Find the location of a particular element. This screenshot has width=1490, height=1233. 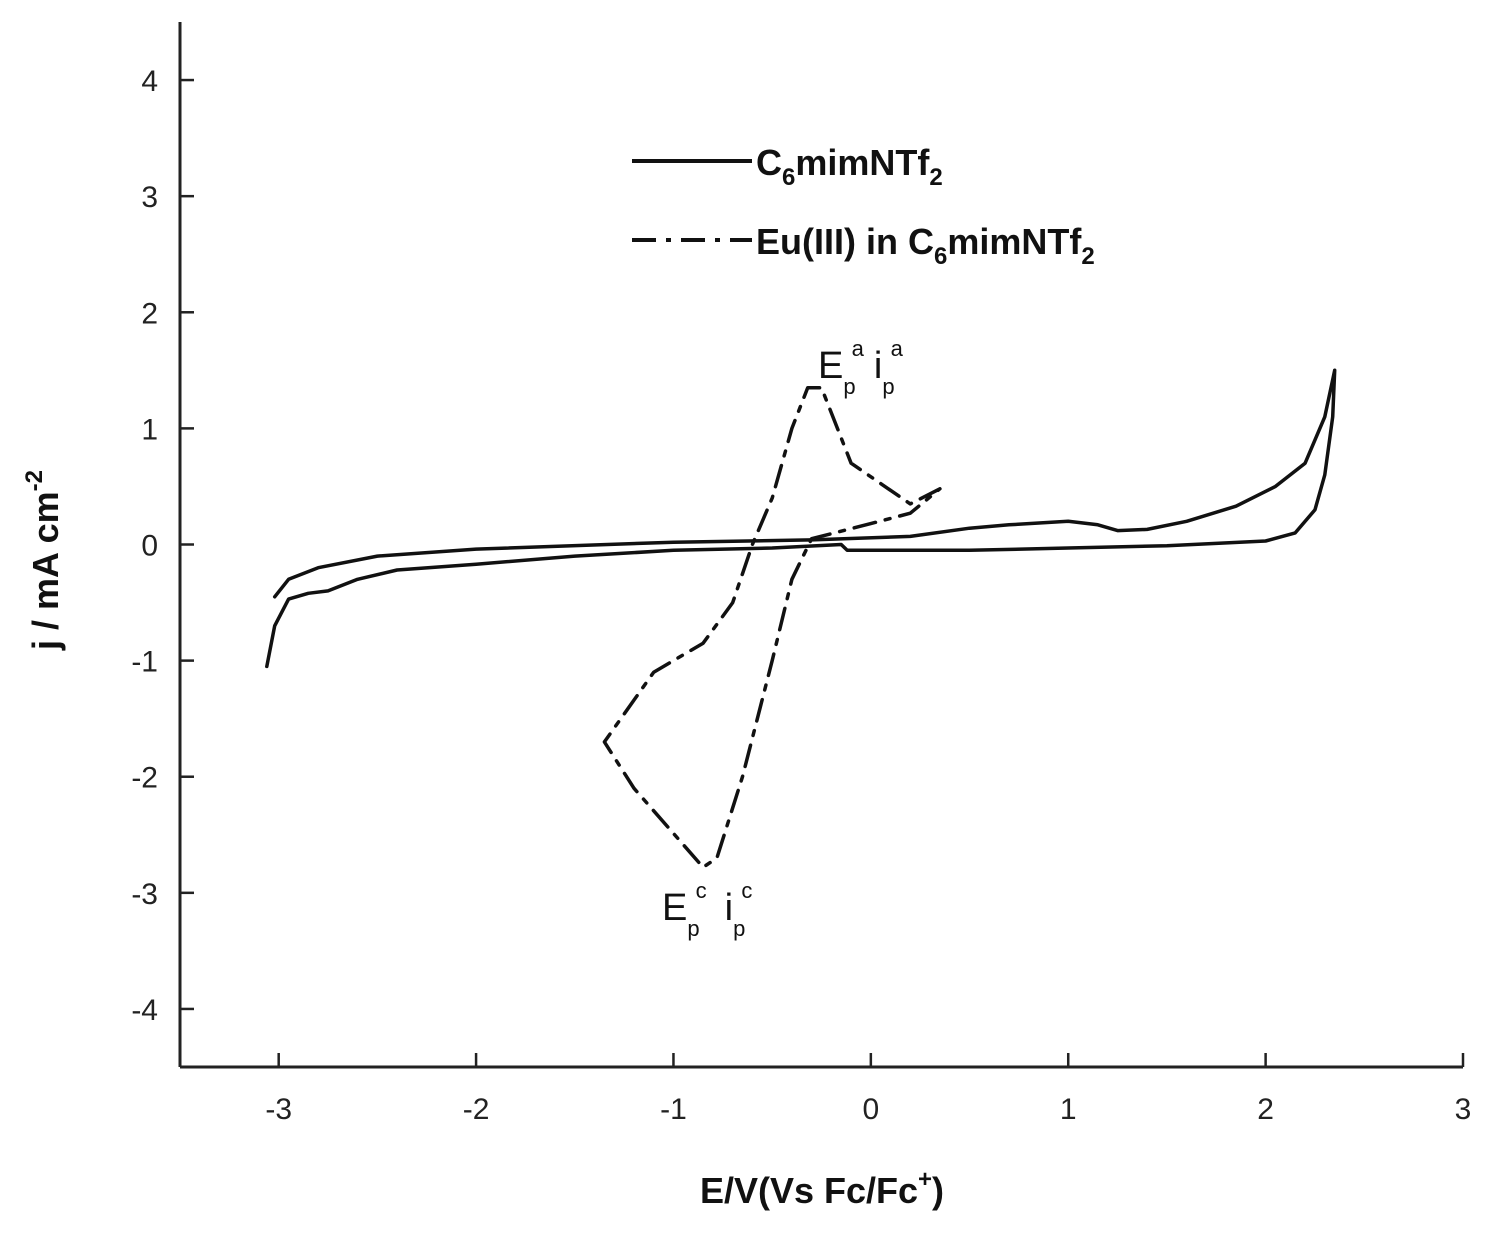

x-tick-label: 0 is located at coordinates (871, 1109).